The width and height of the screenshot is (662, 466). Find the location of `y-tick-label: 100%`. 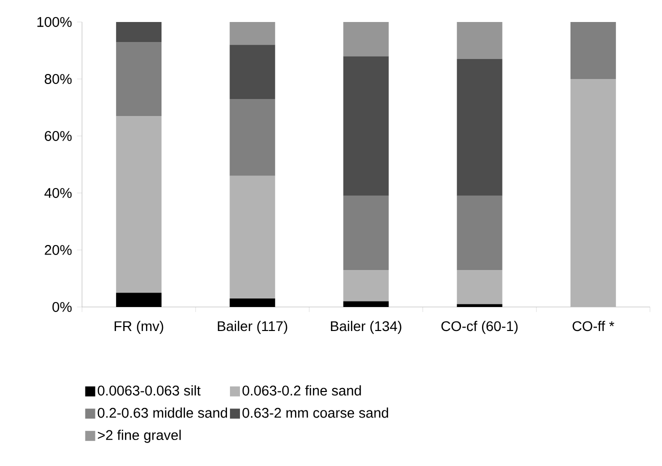

y-tick-label: 100% is located at coordinates (54, 22).